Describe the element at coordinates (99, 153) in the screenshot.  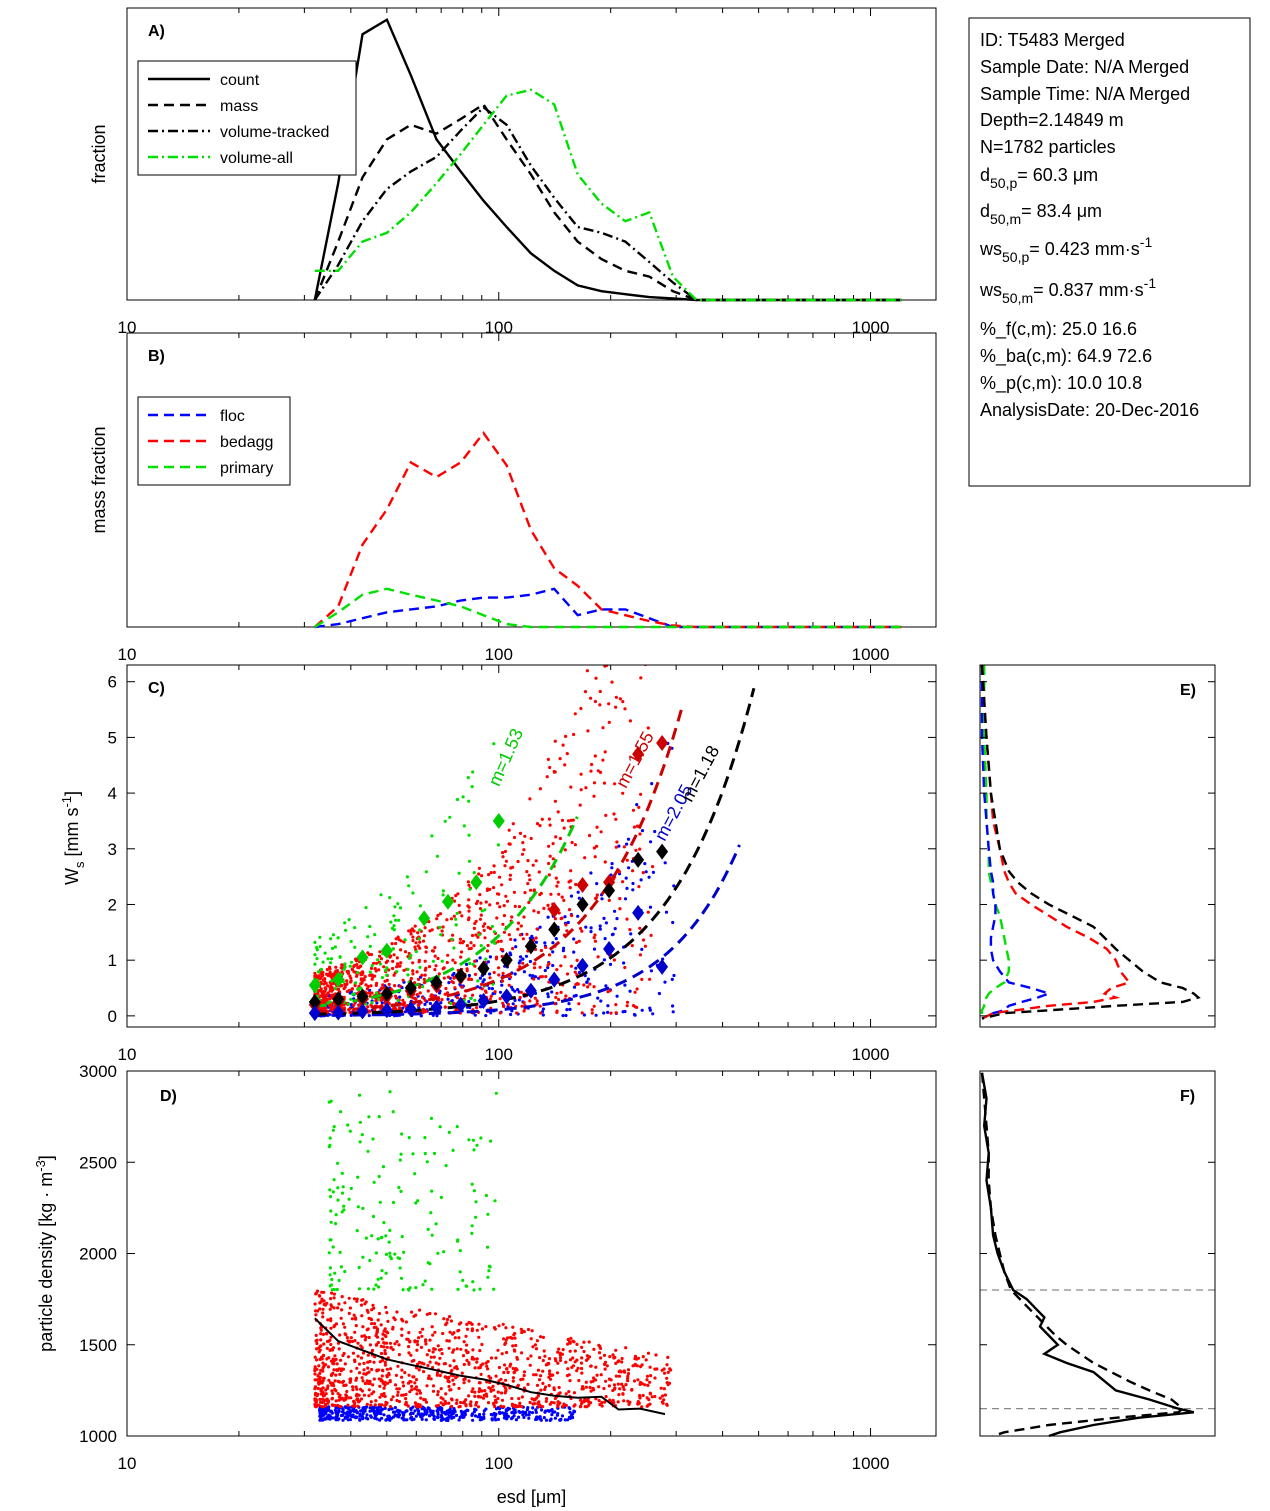
I see `y-axis-label: fraction` at that location.